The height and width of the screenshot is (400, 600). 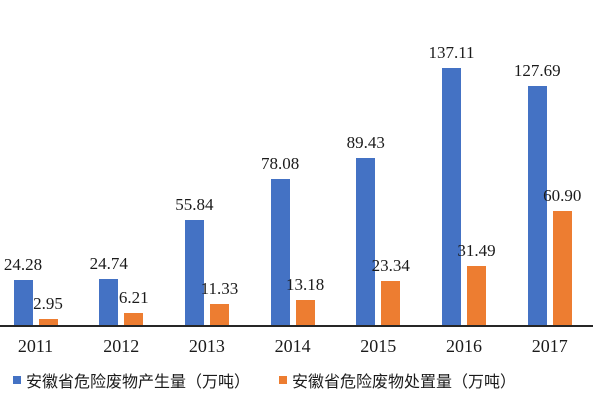 What do you see at coordinates (305, 285) in the screenshot?
I see `value-label-disposed-2014: 13.18` at bounding box center [305, 285].